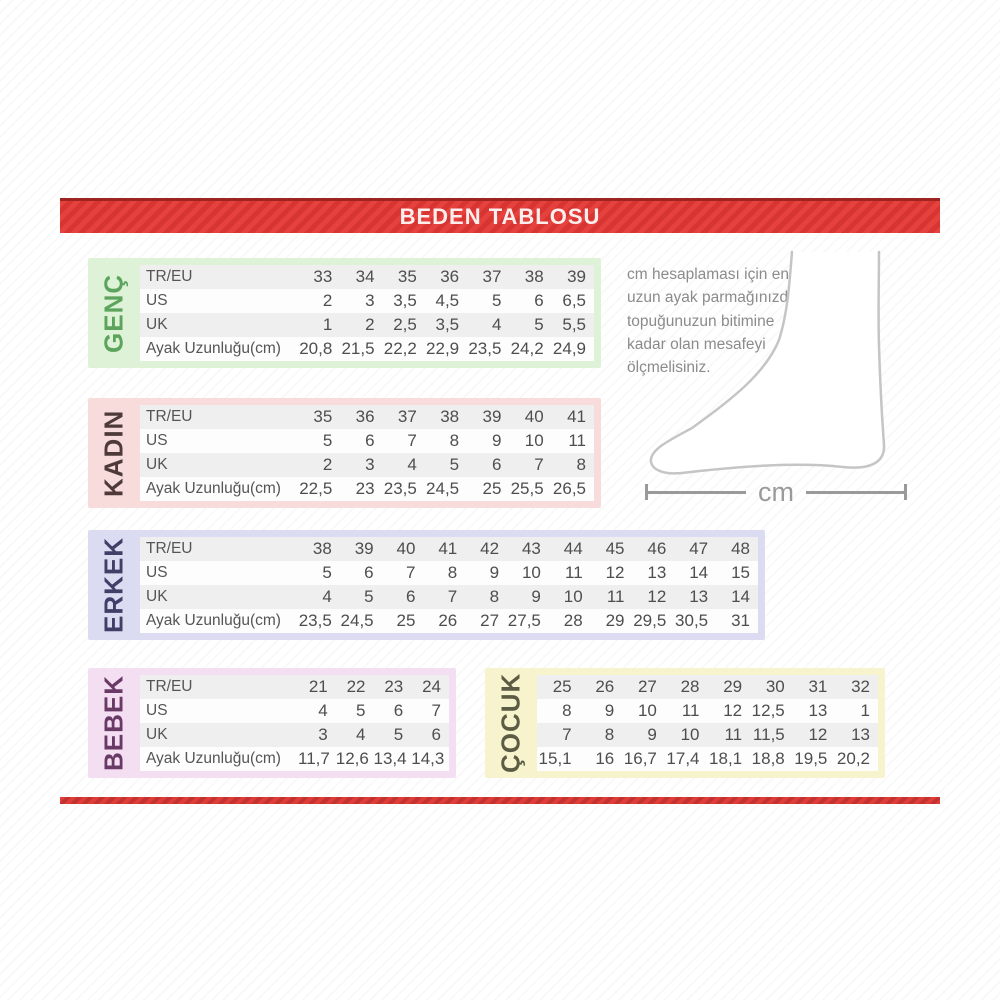 The height and width of the screenshot is (1000, 1000). What do you see at coordinates (855, 492) in the screenshot?
I see `measure-line-right` at bounding box center [855, 492].